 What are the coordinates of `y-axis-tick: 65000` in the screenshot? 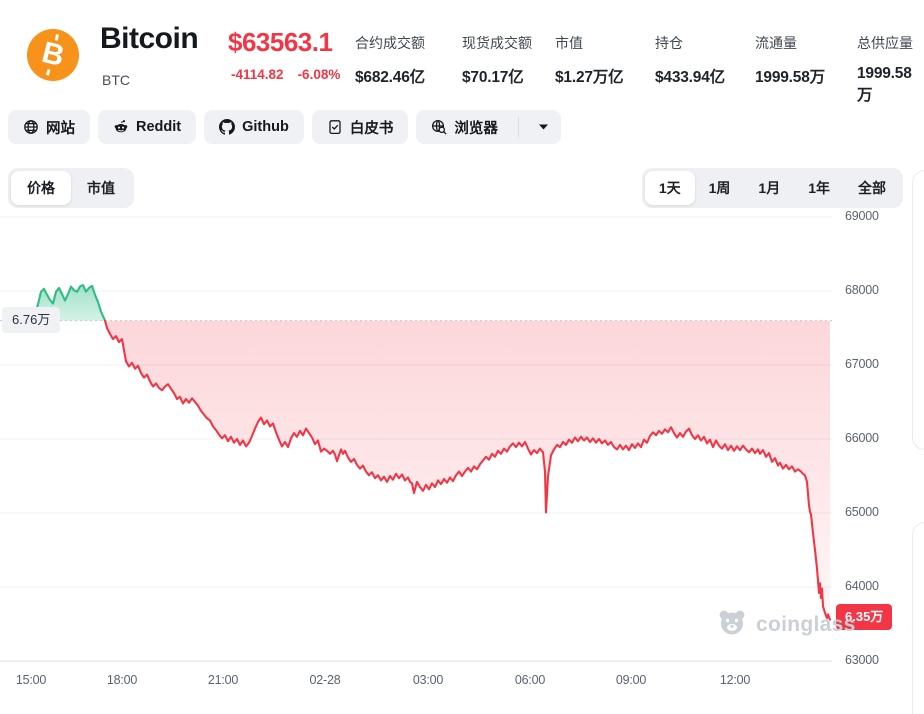 It's located at (862, 512).